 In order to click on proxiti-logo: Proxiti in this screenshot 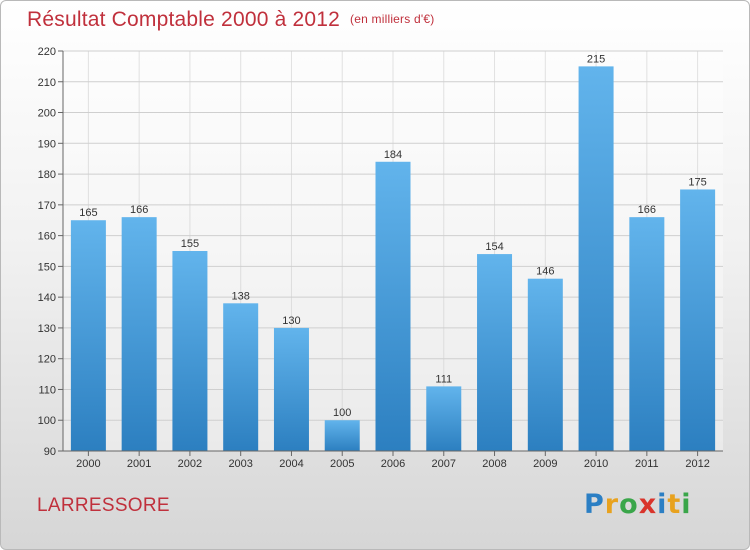, I will do `click(638, 504)`.